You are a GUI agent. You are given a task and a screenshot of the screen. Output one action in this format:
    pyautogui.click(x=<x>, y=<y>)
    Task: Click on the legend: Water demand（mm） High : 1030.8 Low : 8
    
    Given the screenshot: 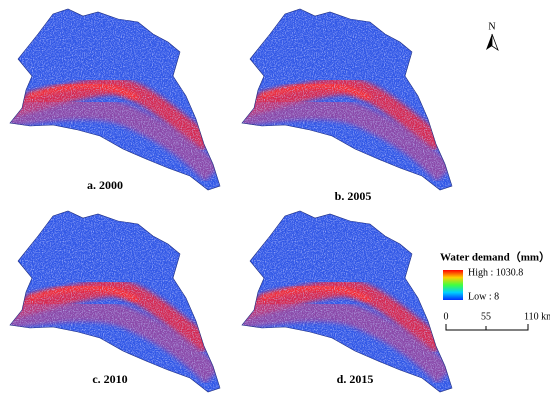 What is the action you would take?
    pyautogui.click(x=495, y=277)
    